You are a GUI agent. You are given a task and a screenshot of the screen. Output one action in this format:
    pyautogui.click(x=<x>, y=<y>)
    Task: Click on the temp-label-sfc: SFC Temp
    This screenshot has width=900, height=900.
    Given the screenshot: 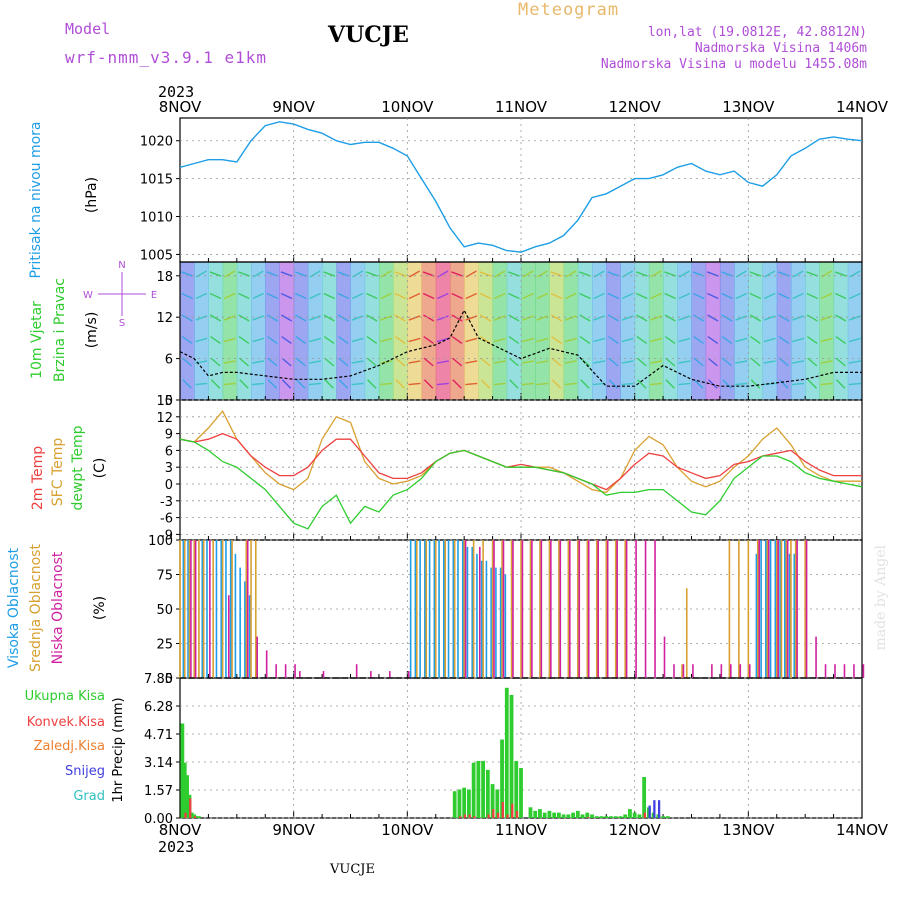 What is the action you would take?
    pyautogui.click(x=58, y=472)
    